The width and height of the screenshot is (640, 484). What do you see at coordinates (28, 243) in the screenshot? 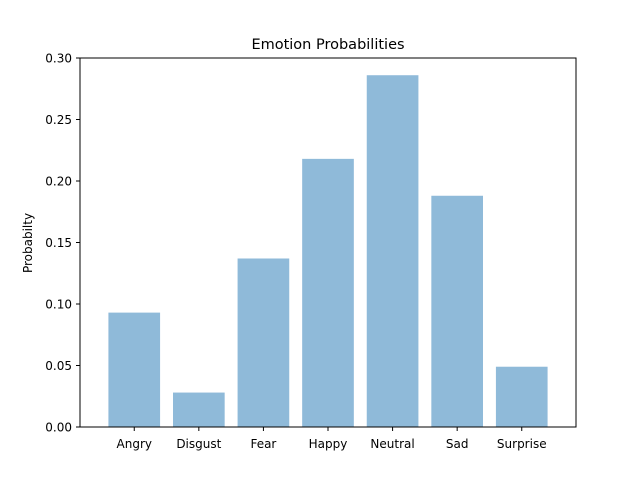
I see `y-axis-label: Probabilty` at bounding box center [28, 243].